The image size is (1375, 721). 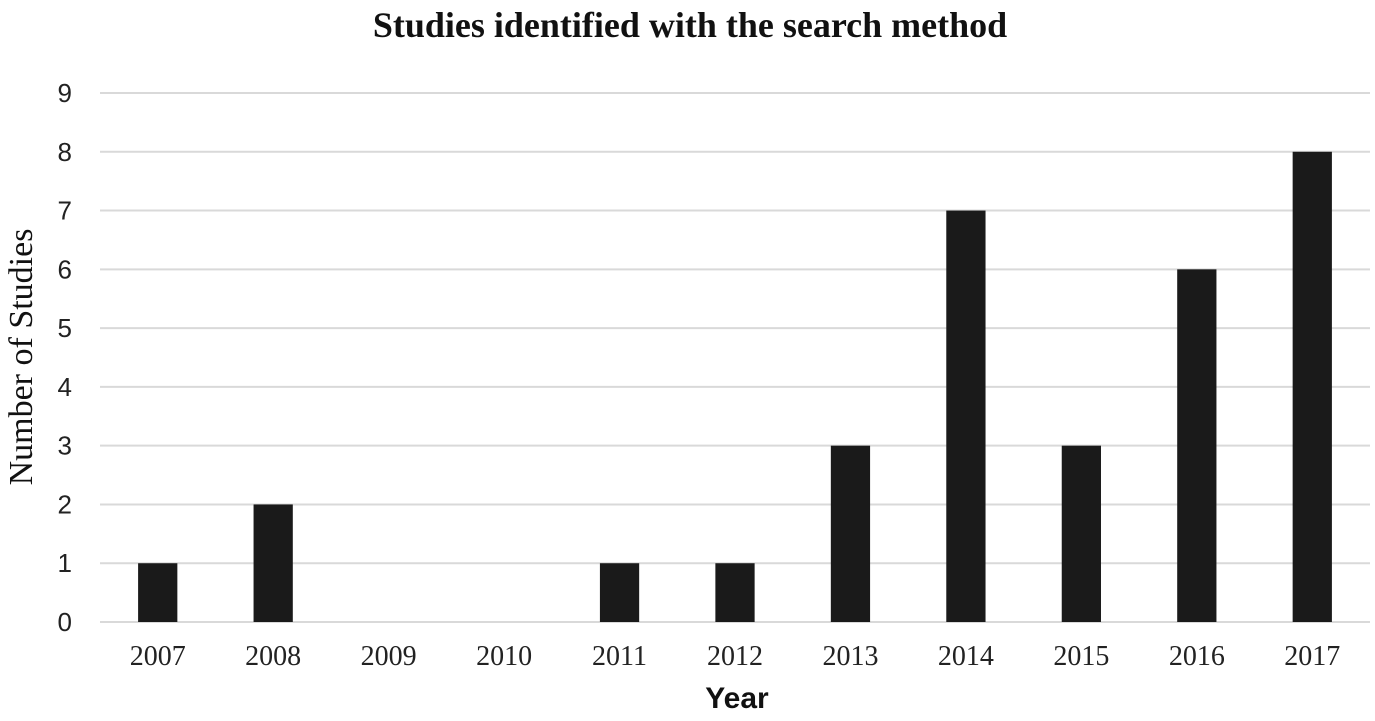 I want to click on y-axis-label: Number of Studies, so click(x=21, y=357).